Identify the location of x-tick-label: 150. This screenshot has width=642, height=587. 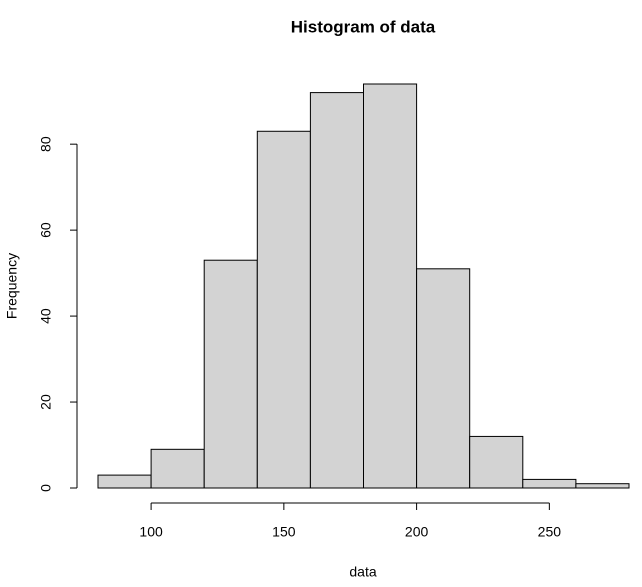
(284, 532).